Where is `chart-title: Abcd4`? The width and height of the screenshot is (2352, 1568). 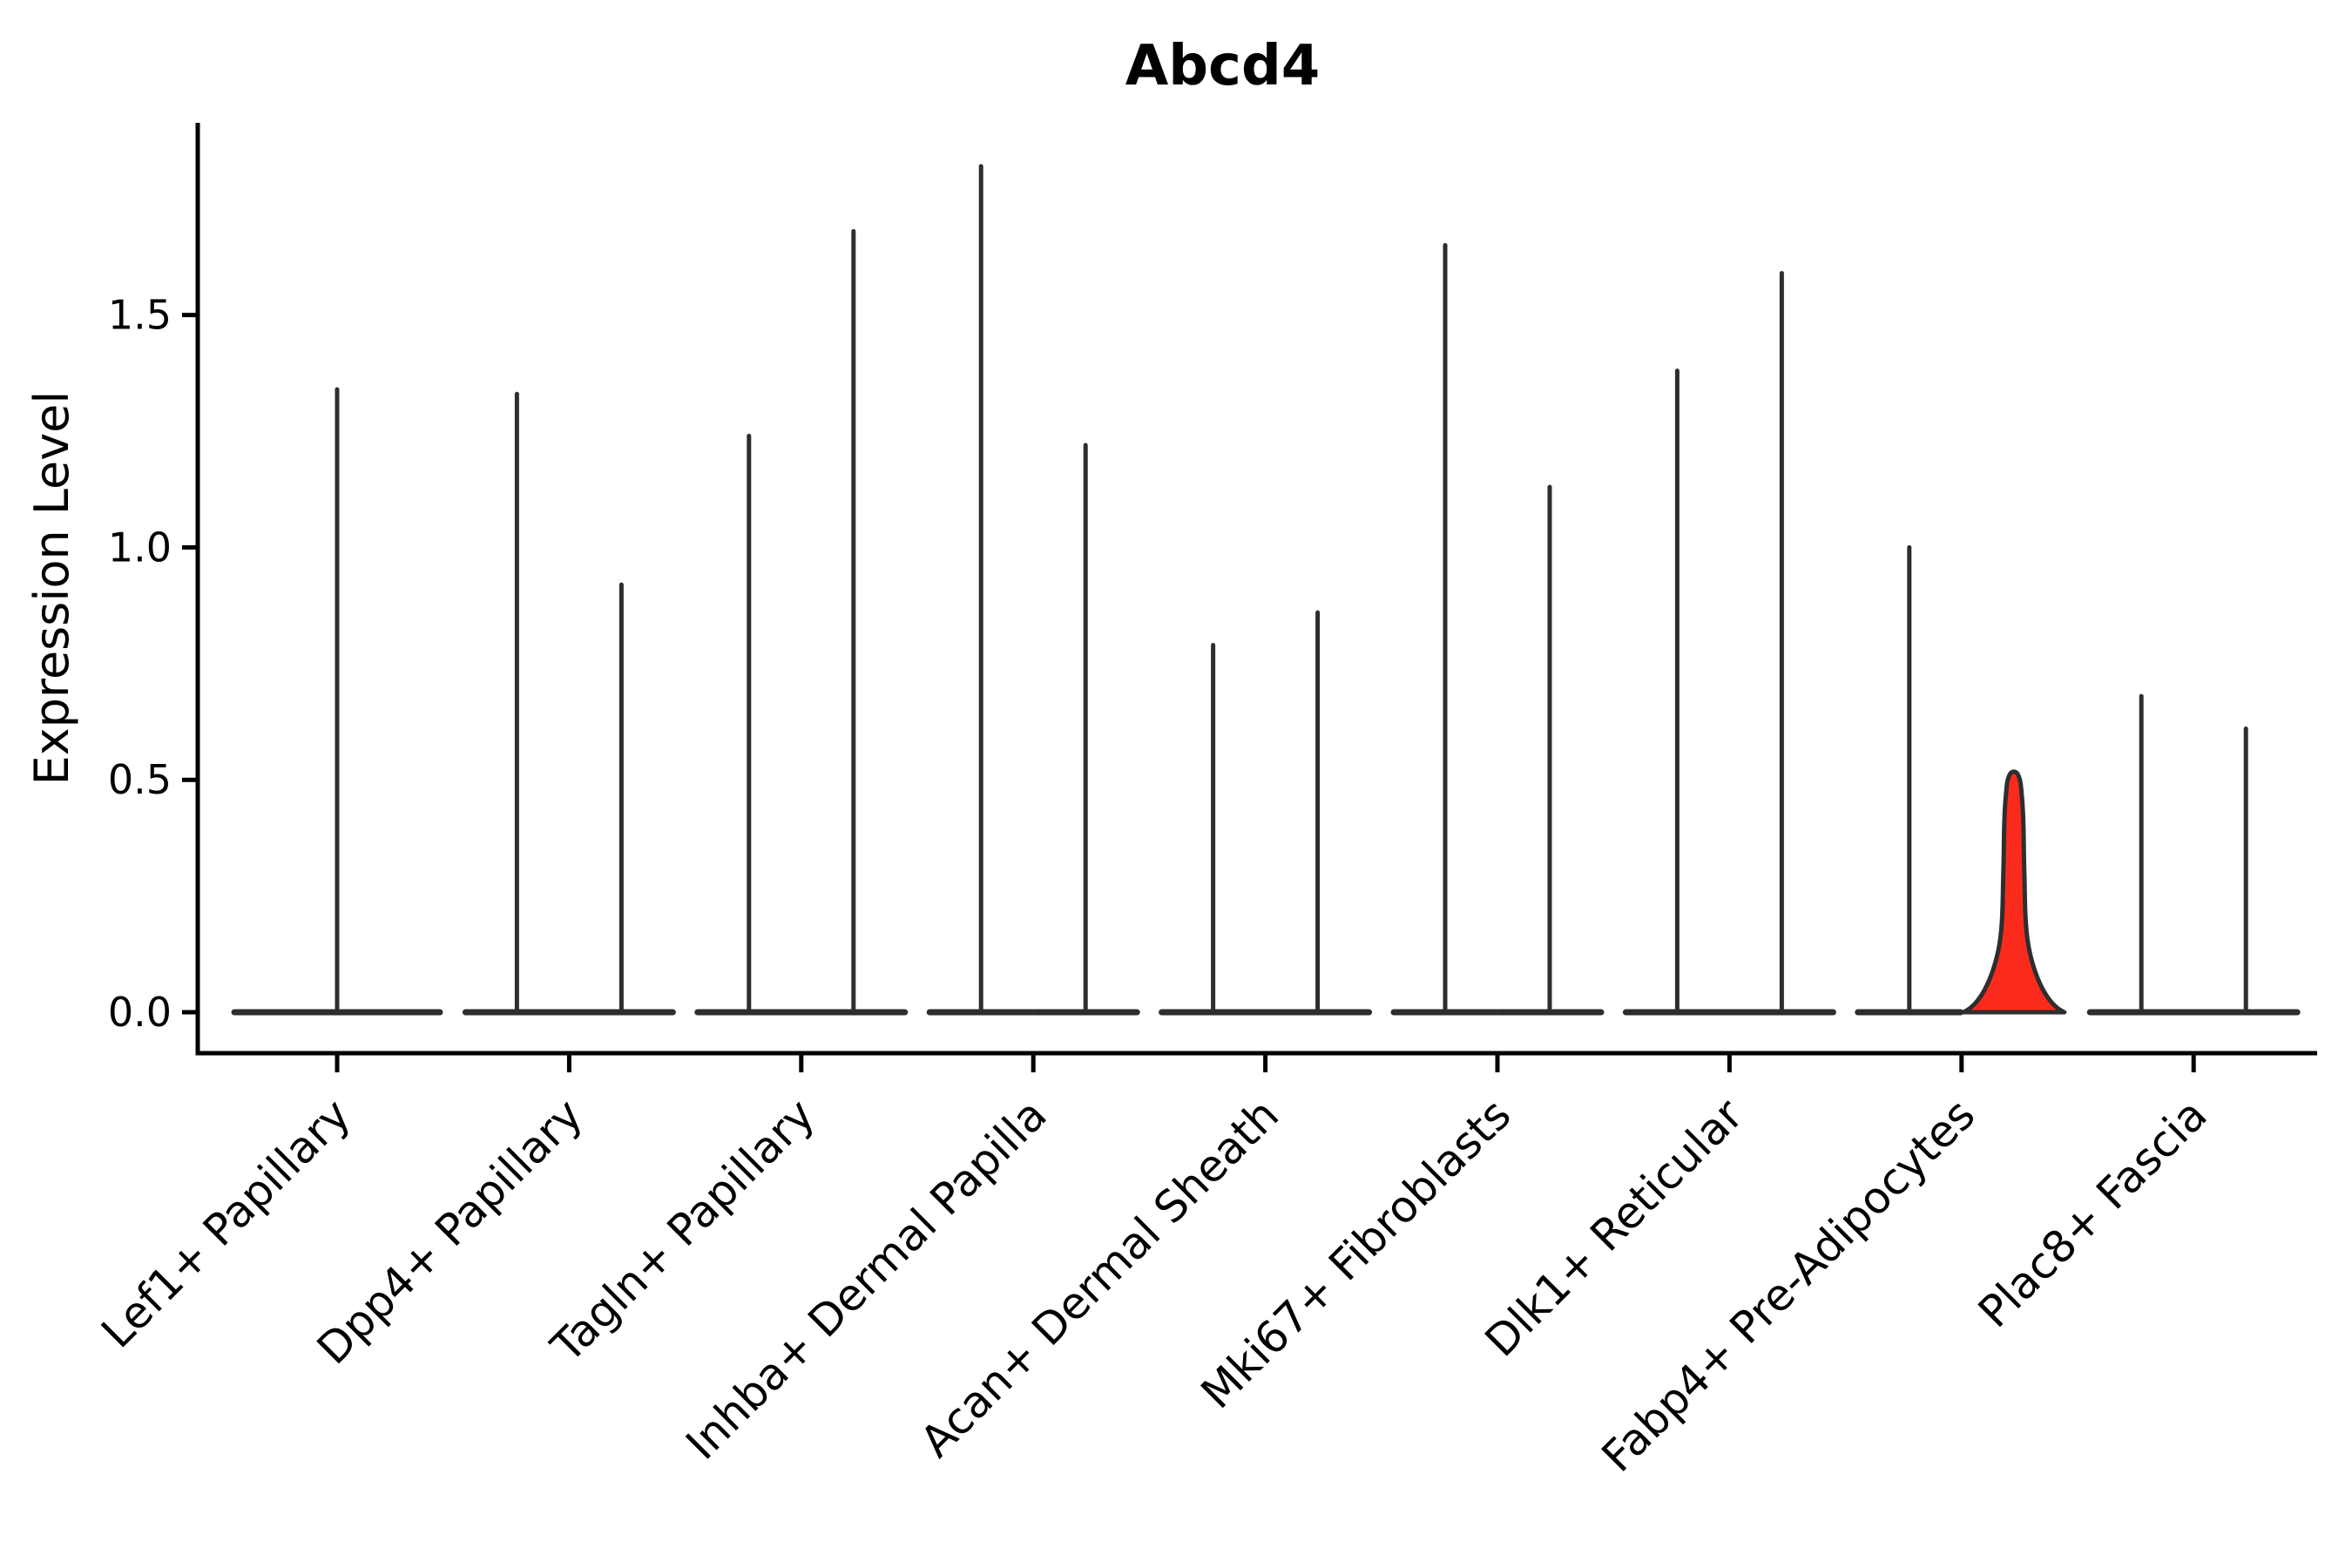 chart-title: Abcd4 is located at coordinates (1223, 66).